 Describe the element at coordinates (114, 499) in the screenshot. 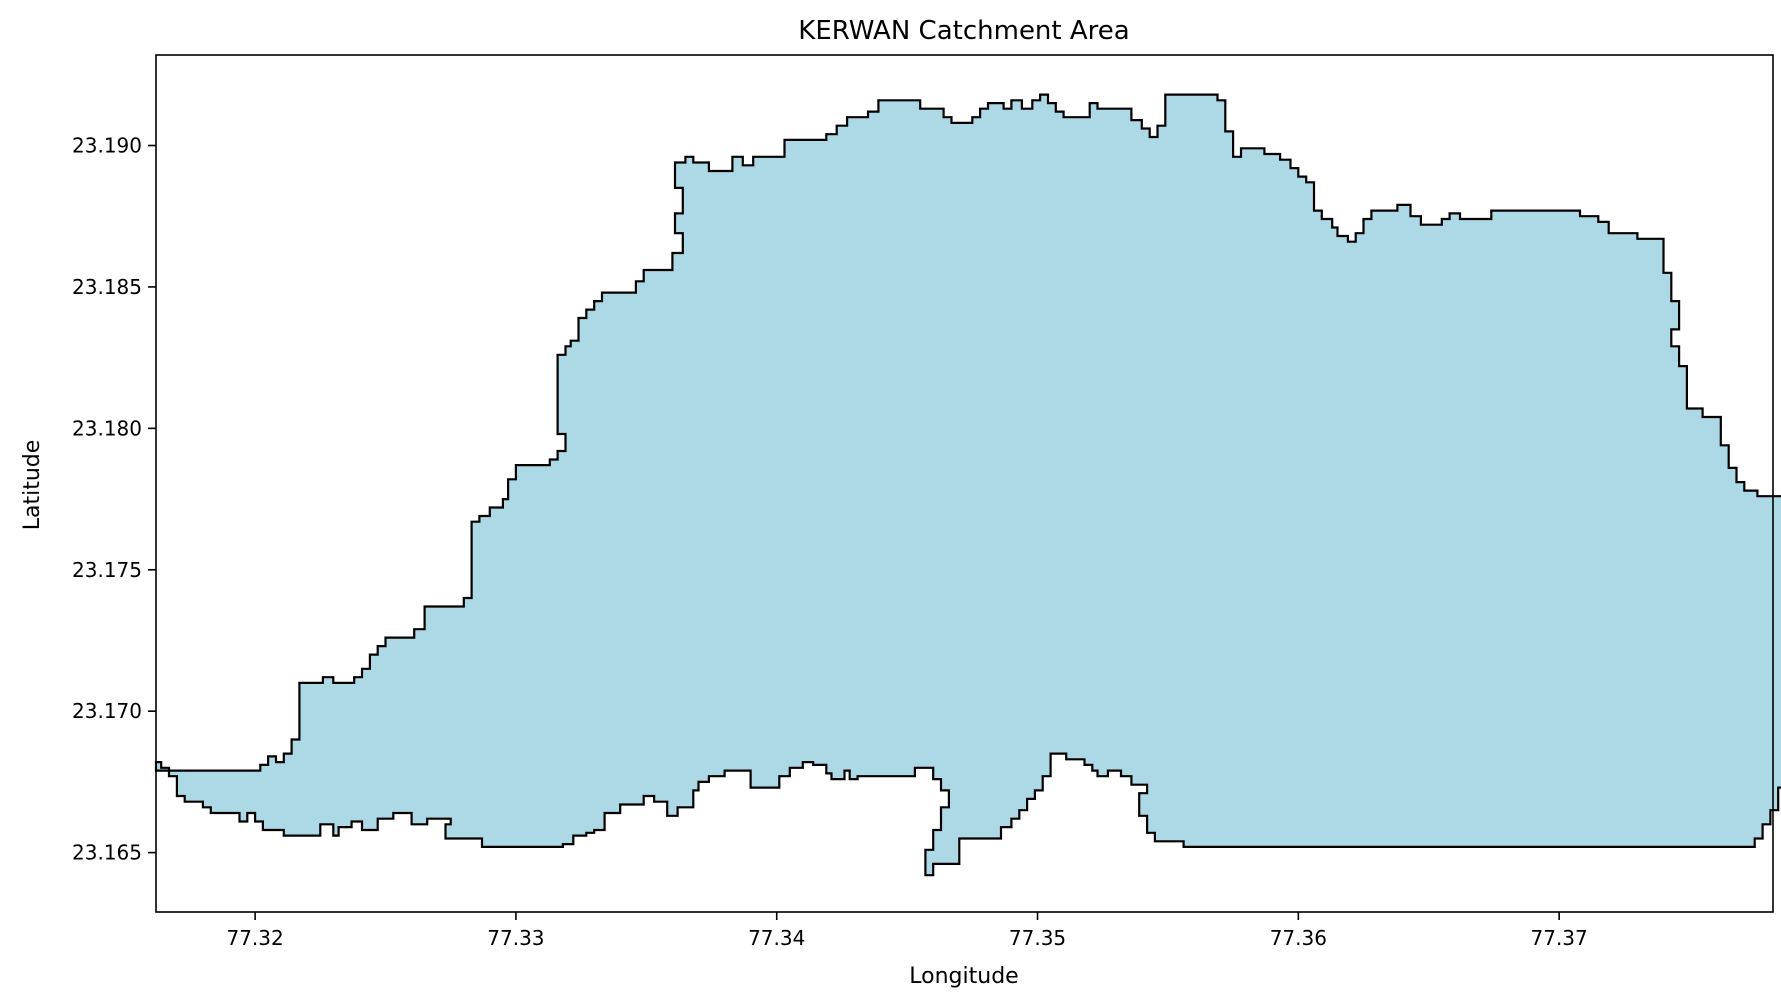

I see `y-axis: 23.165 23.170 23.175 23.180 23.185 23.190` at that location.